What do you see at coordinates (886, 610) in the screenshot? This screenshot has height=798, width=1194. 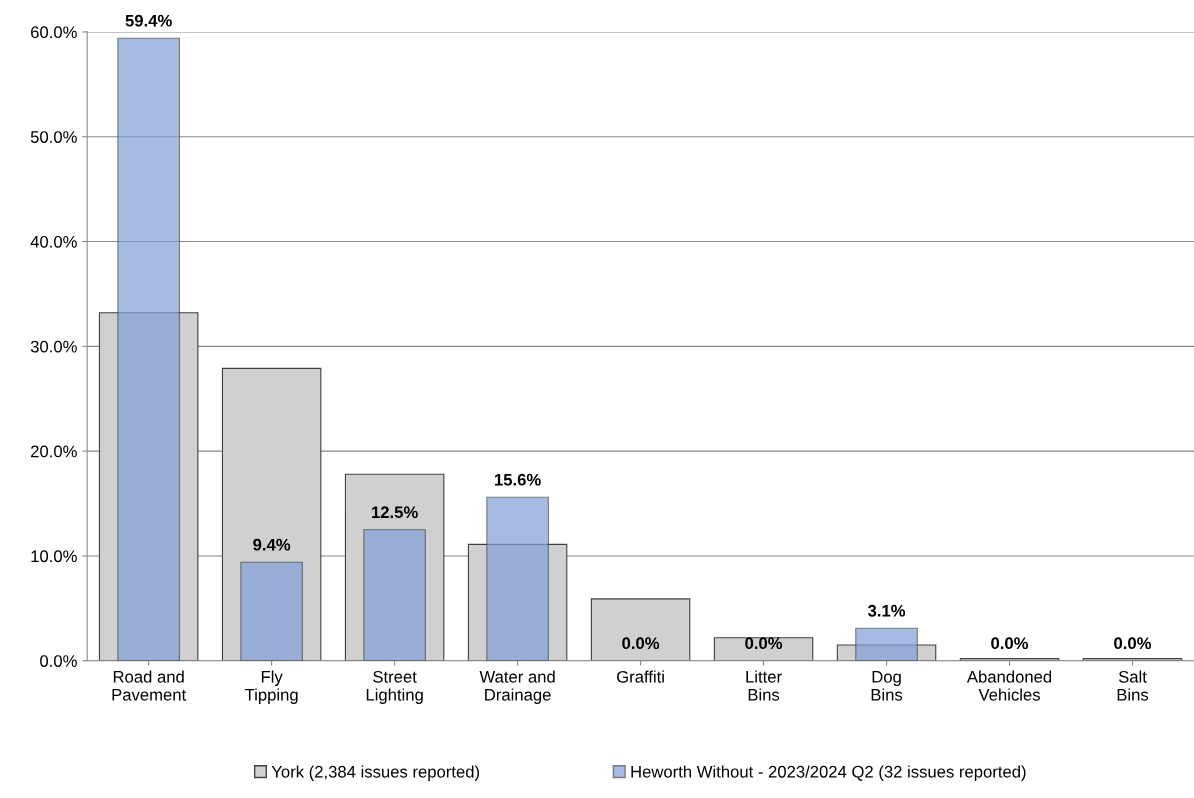 I see `data-label: 3.1%` at bounding box center [886, 610].